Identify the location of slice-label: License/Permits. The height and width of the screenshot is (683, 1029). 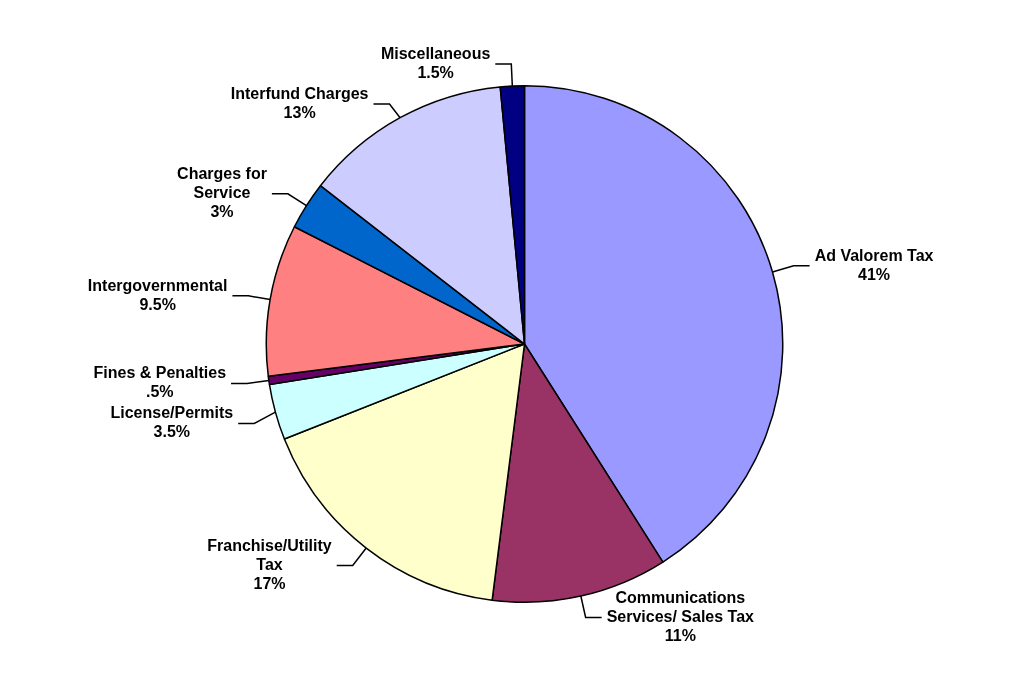
(172, 413).